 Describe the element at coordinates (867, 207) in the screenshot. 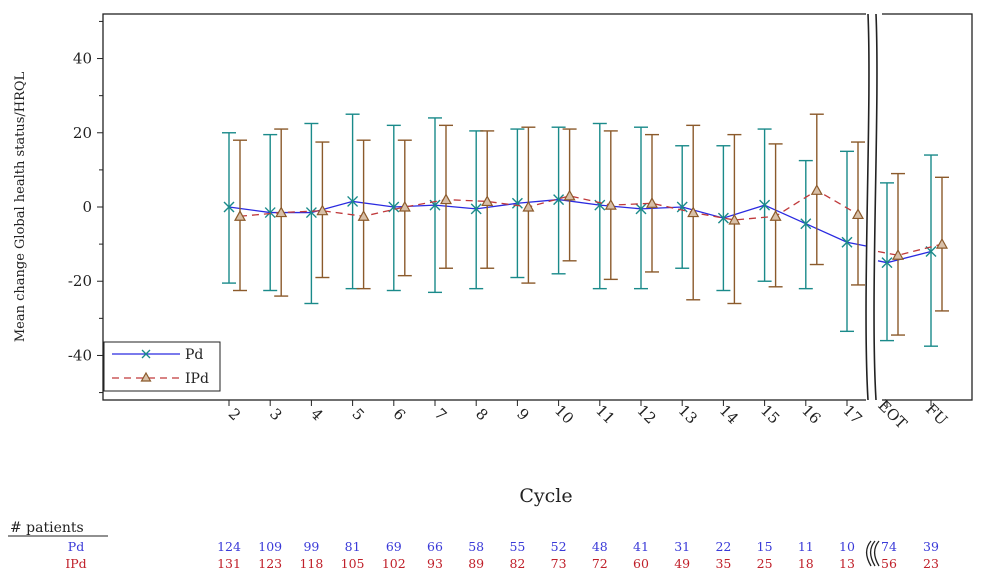

I see `axis-break-line-left` at that location.